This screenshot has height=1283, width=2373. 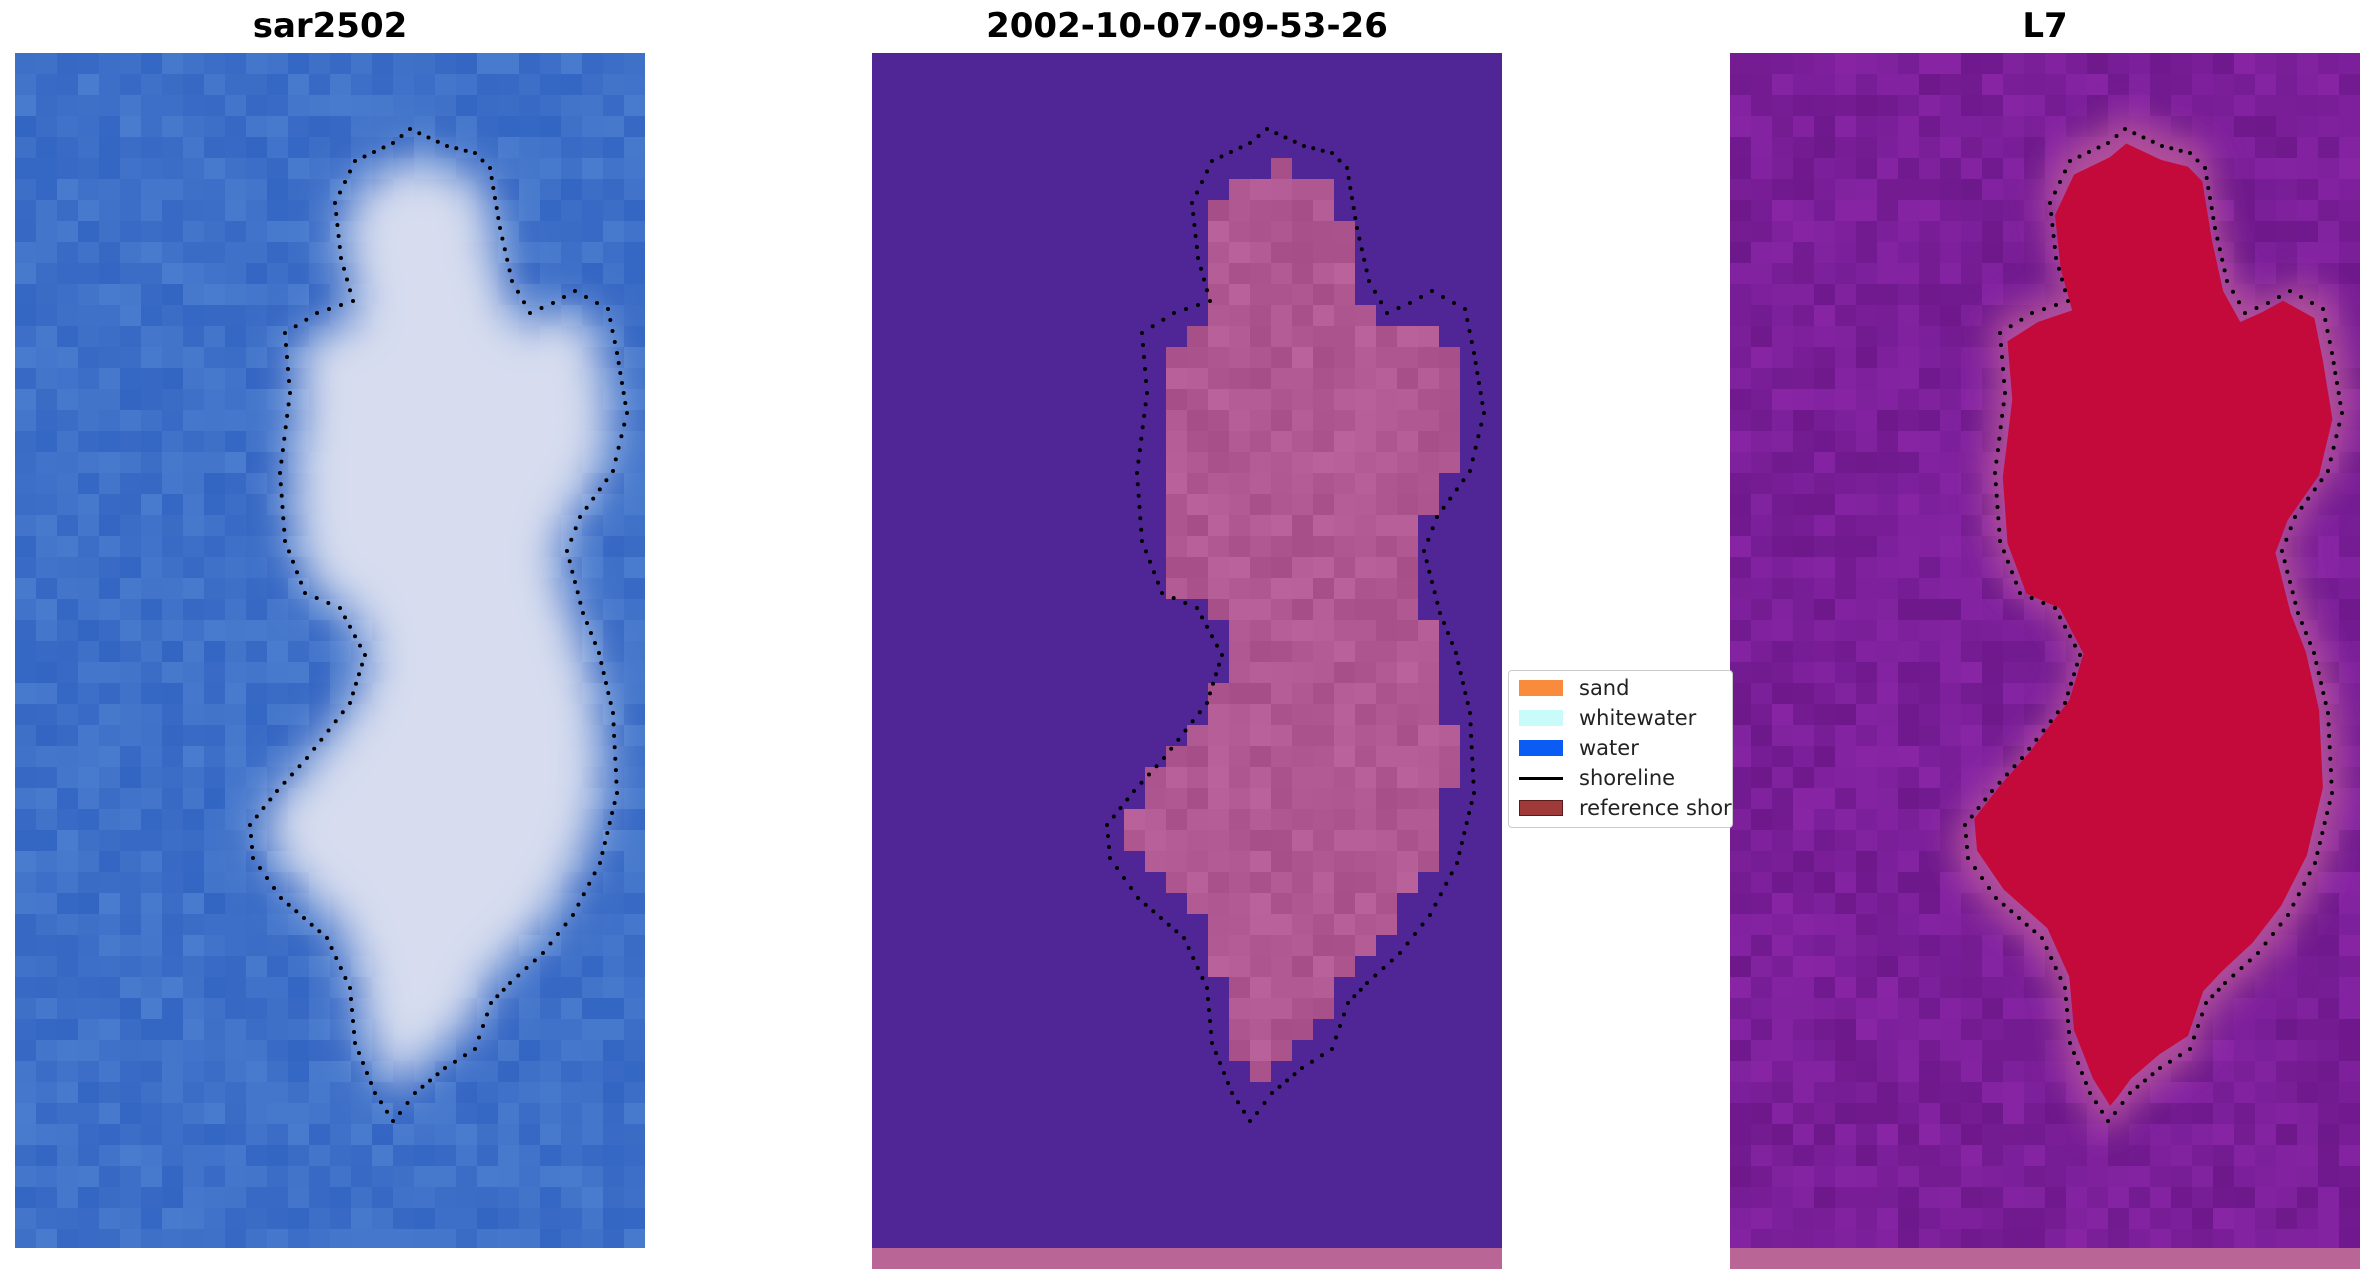 I want to click on legend-label: water, so click(x=1609, y=748).